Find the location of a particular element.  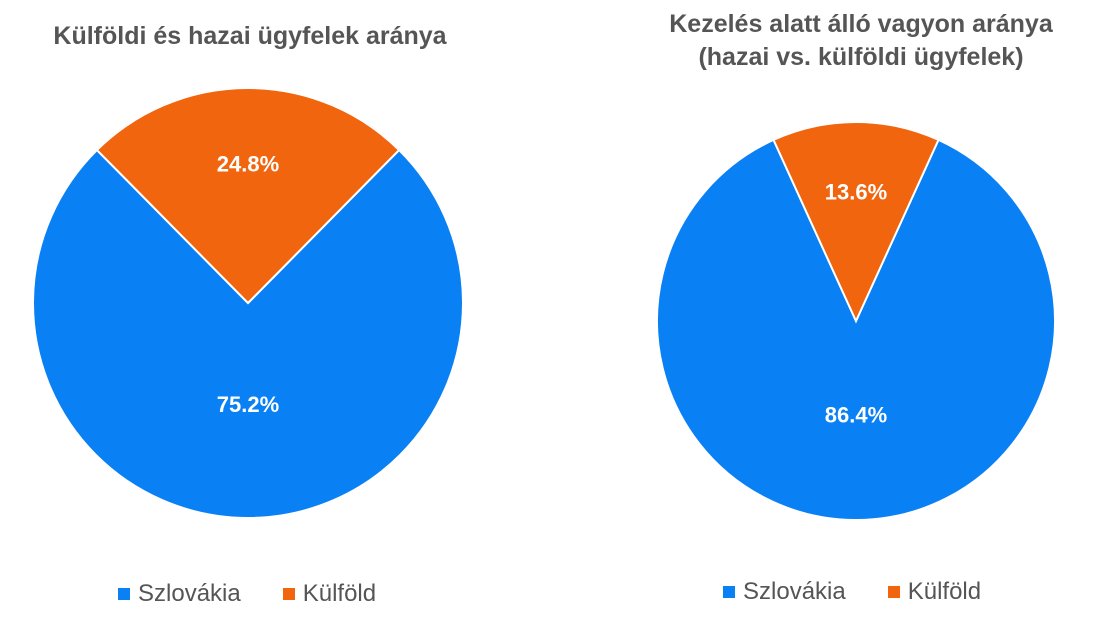

chart-2-title-line-1: Kezelés alatt álló vagyon aránya is located at coordinates (861, 24).